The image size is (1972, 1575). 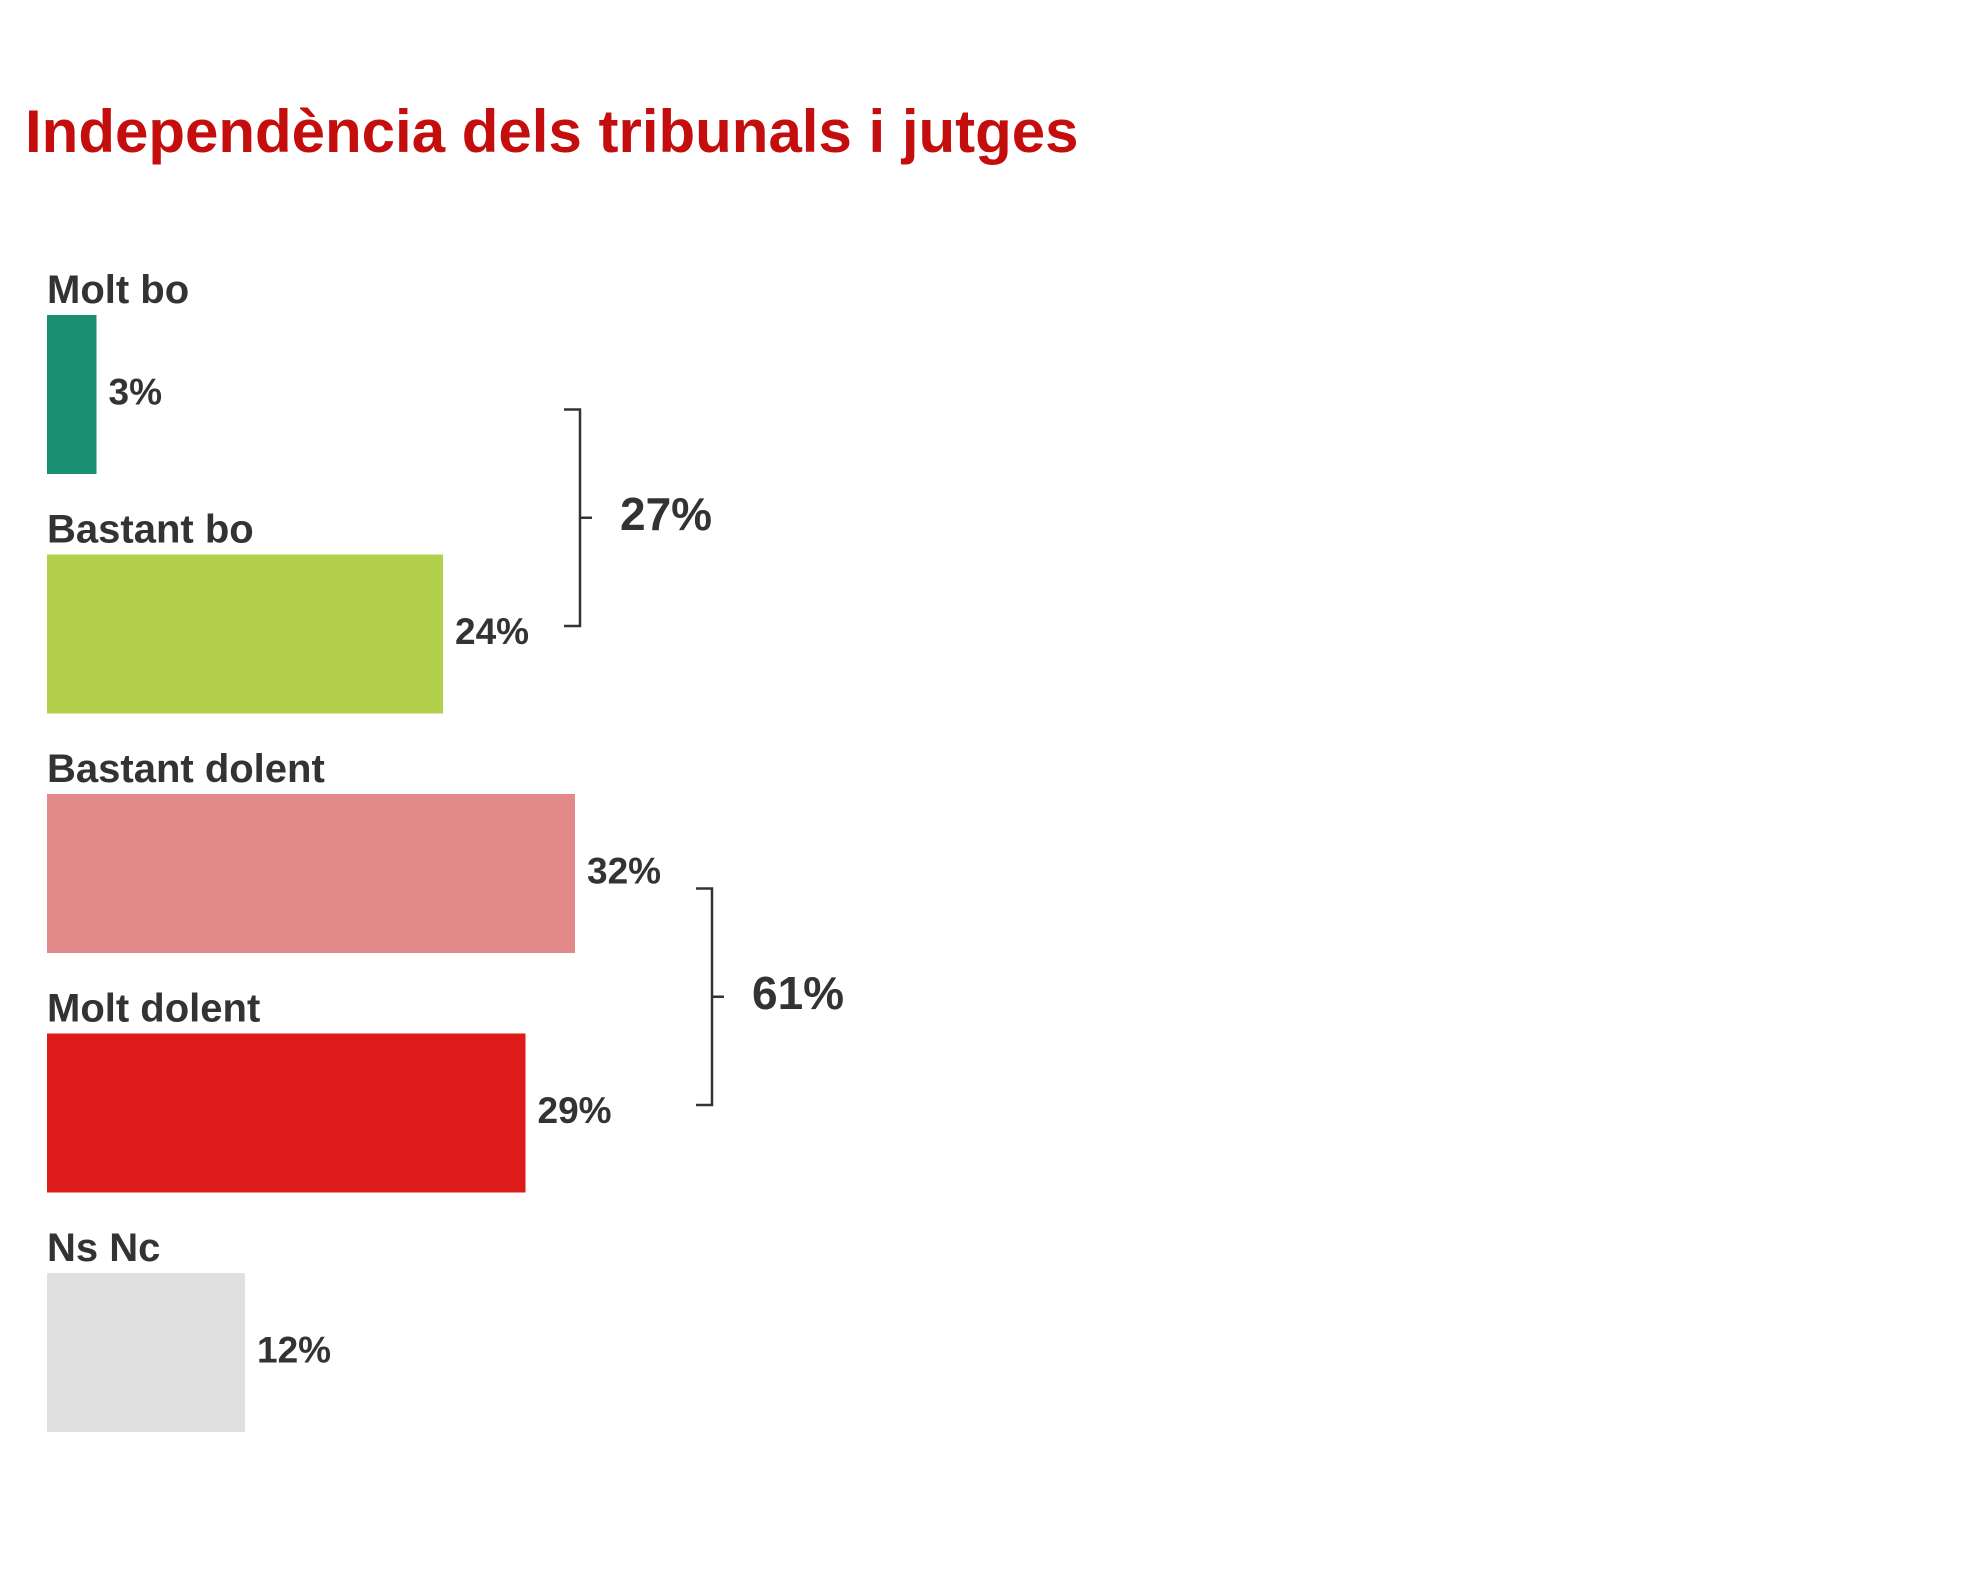 What do you see at coordinates (492, 631) in the screenshot?
I see `value-label: 24%` at bounding box center [492, 631].